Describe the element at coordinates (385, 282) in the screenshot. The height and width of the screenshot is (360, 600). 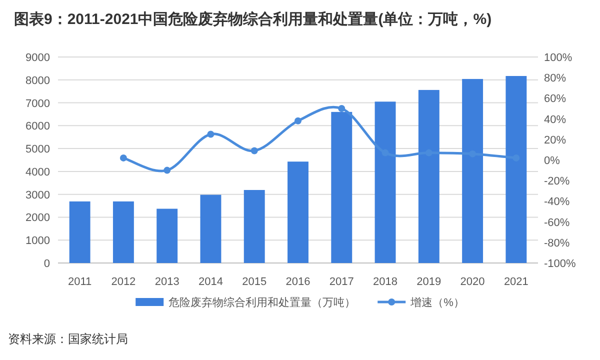
I see `x-tick-label: 2018` at that location.